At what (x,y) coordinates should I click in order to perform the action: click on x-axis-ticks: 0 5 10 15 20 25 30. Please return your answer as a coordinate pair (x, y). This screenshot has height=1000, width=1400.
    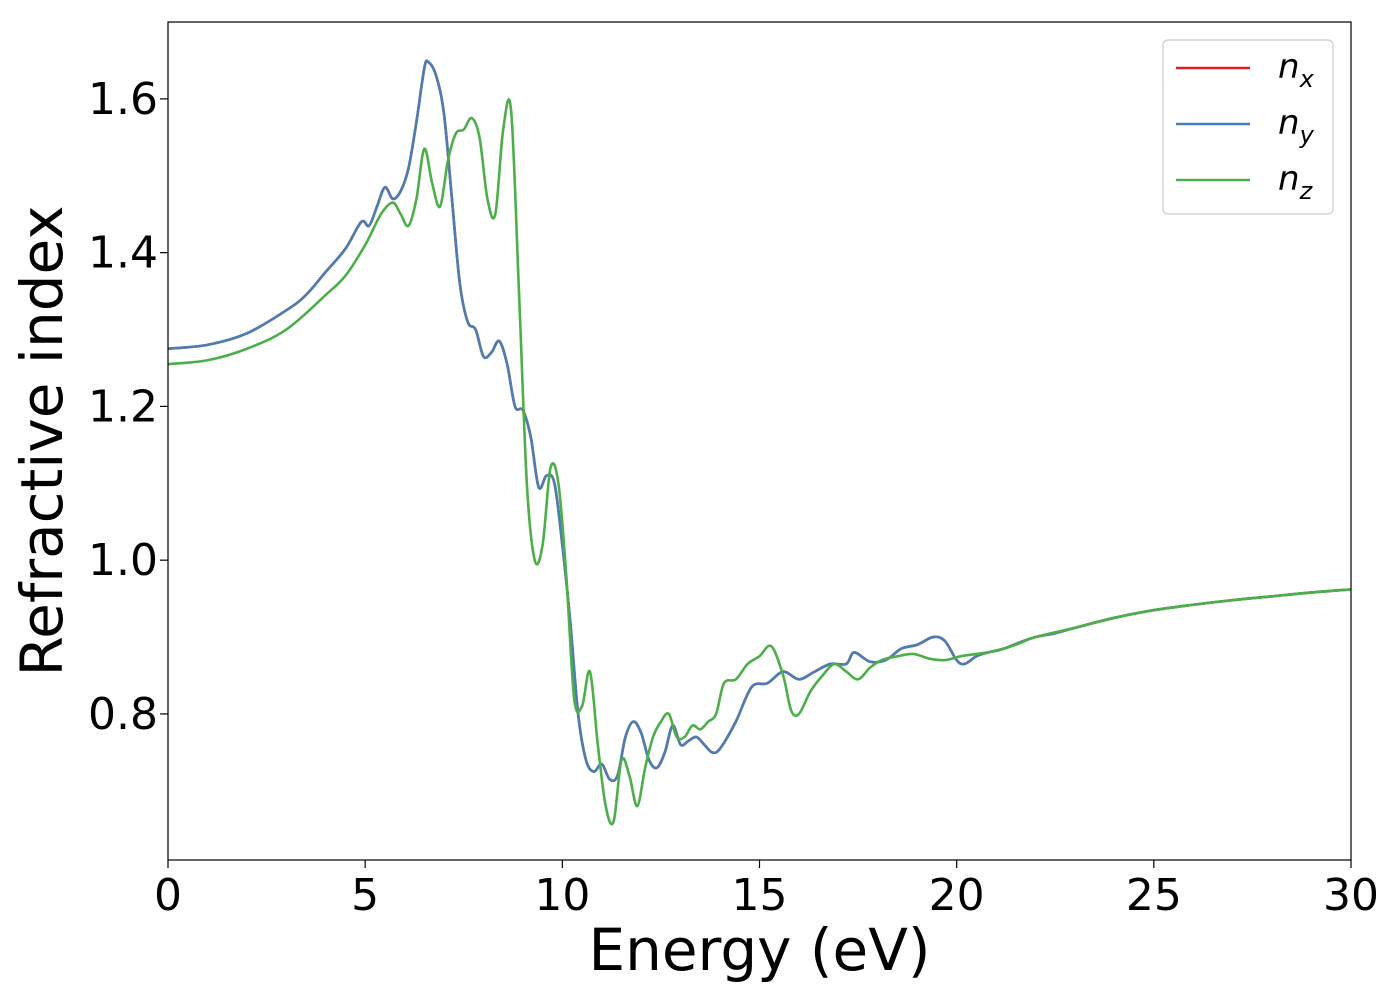
    Looking at the image, I should click on (766, 890).